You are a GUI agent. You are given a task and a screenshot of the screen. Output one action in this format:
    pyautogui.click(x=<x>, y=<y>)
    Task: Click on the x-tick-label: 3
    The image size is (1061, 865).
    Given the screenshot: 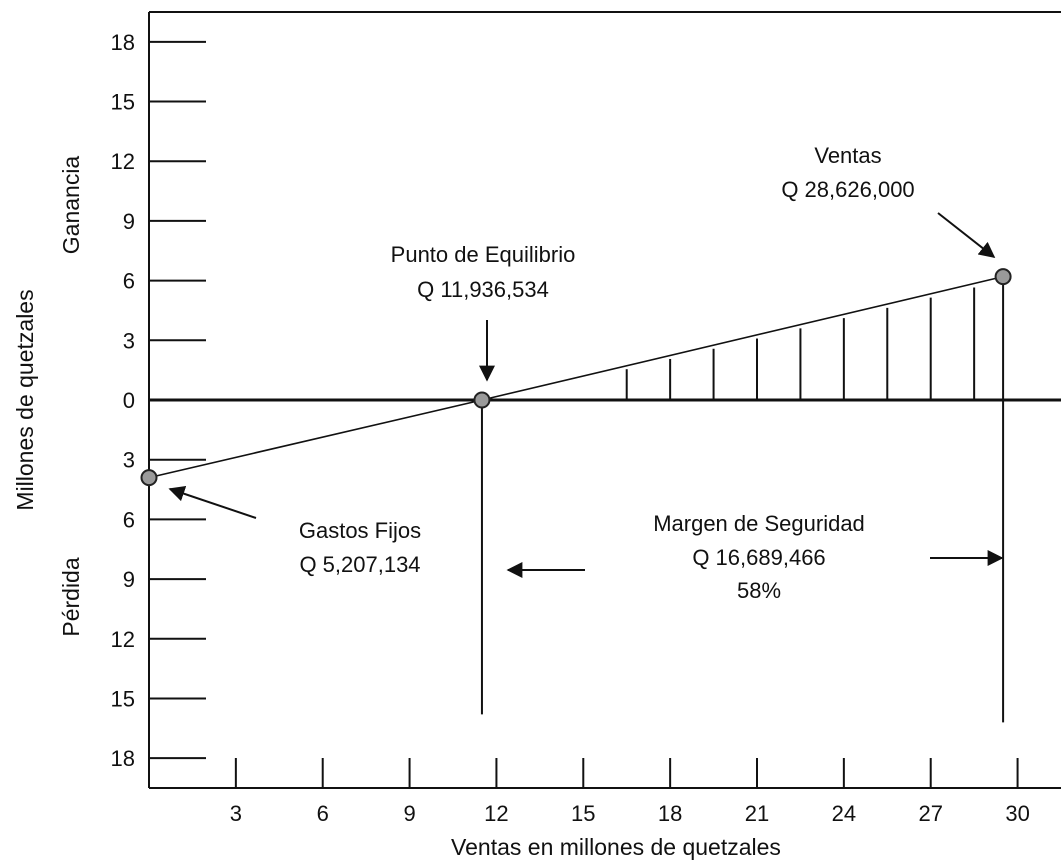 What is the action you would take?
    pyautogui.click(x=236, y=813)
    